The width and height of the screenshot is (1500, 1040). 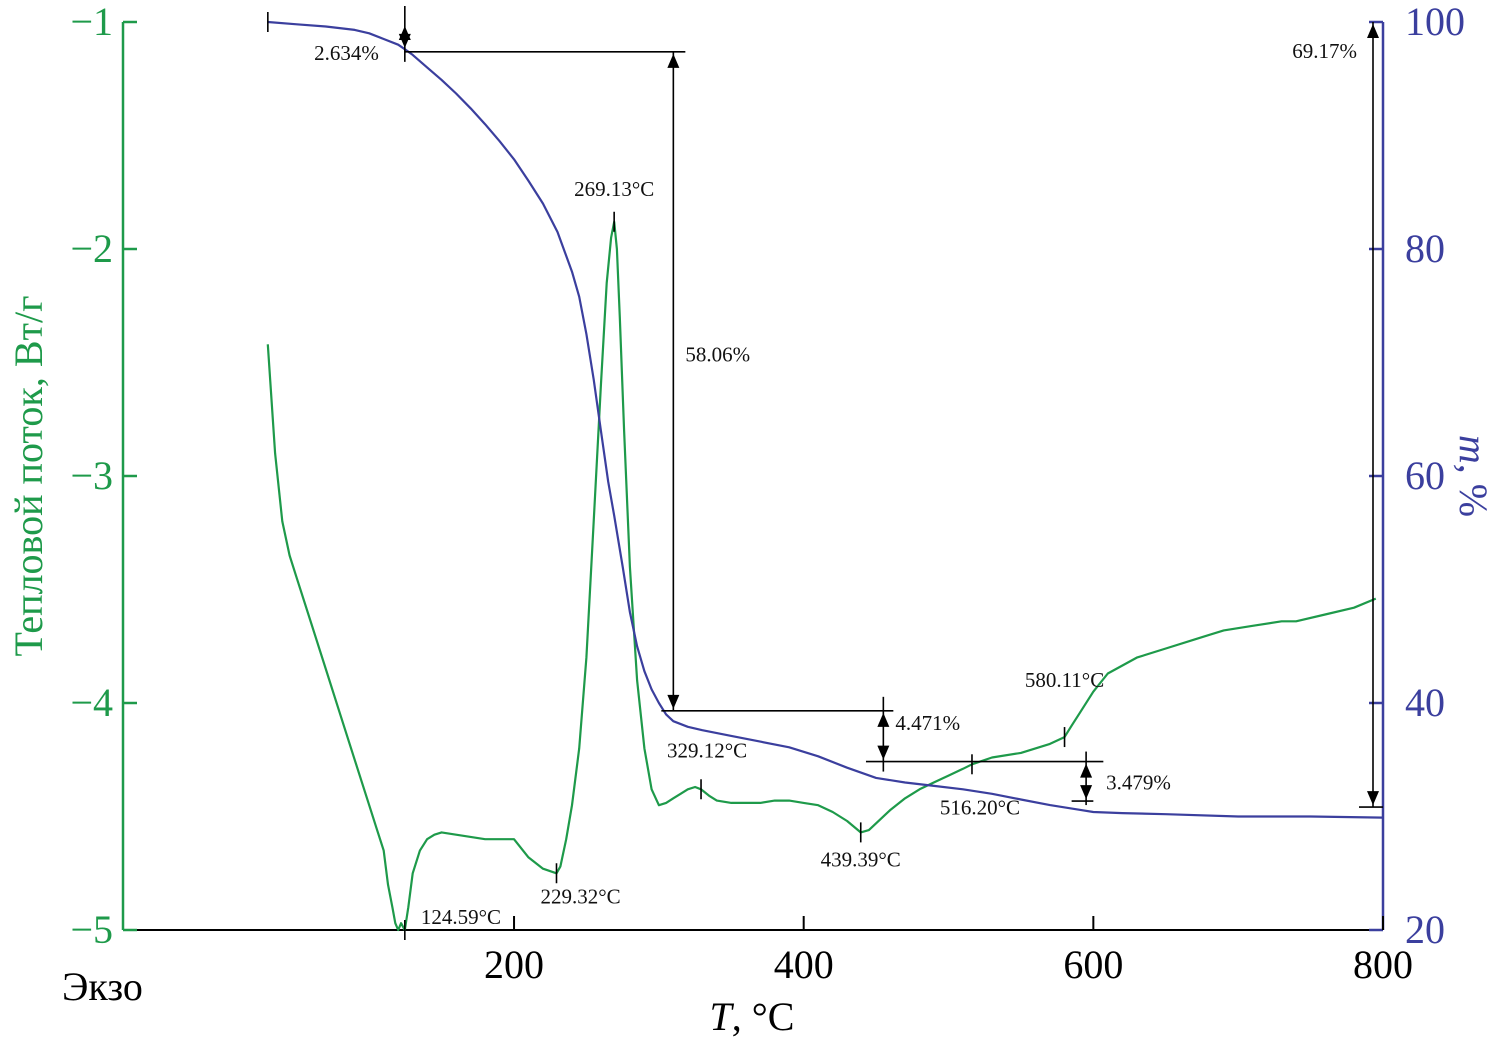 What do you see at coordinates (1064, 680) in the screenshot?
I see `peak-label: 580.11°C` at bounding box center [1064, 680].